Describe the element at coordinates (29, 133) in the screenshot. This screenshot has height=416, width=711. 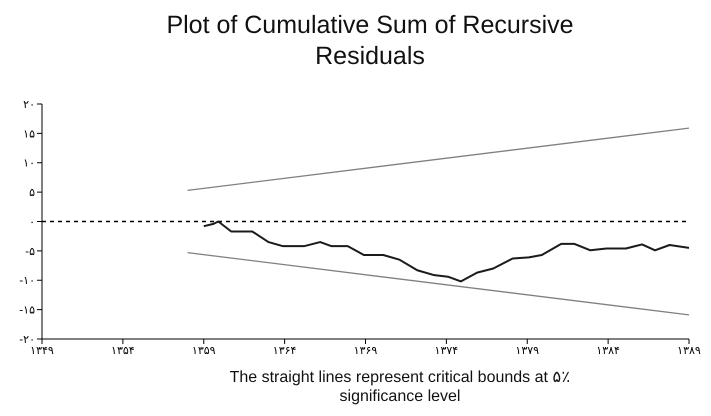
I see `y-tick-label: ۱۵` at that location.